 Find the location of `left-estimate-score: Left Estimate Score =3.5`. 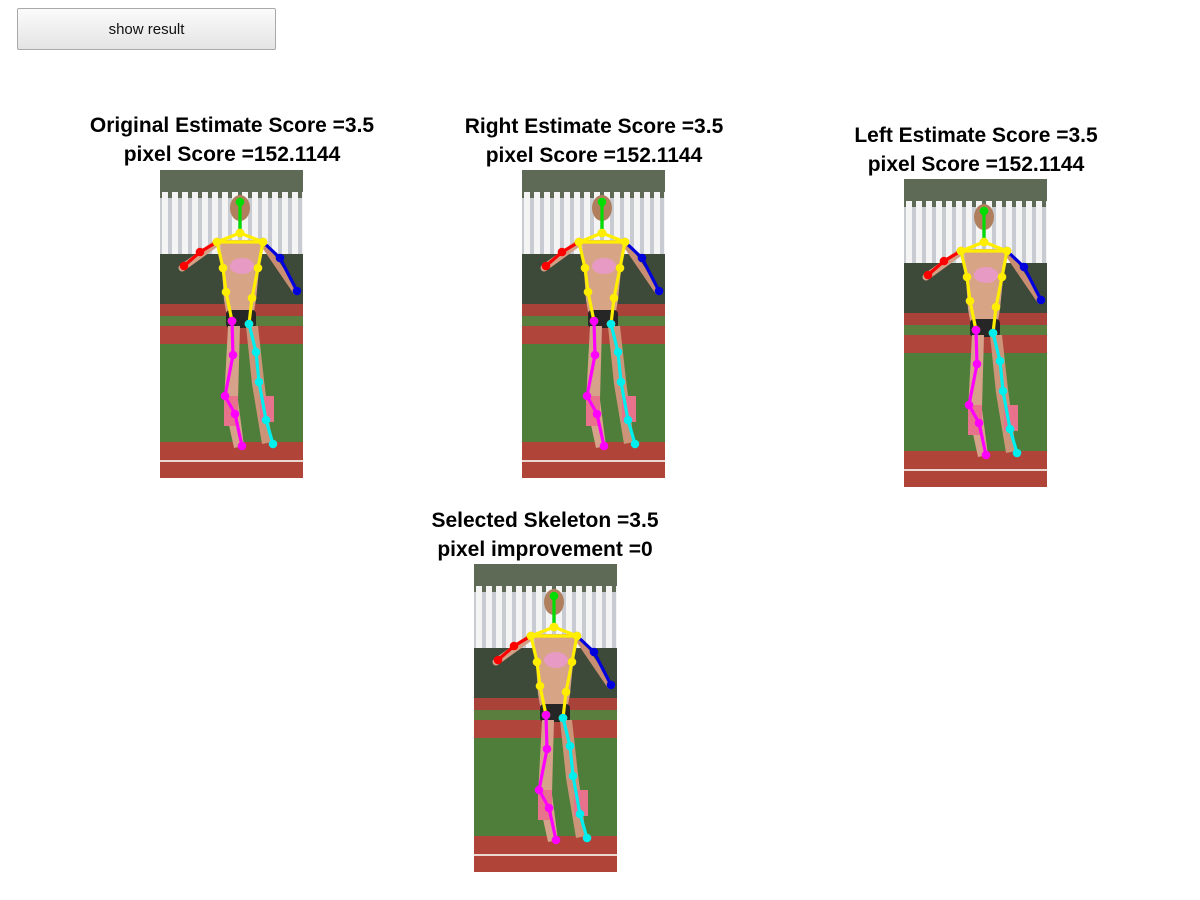

left-estimate-score: Left Estimate Score =3.5 is located at coordinates (976, 135).